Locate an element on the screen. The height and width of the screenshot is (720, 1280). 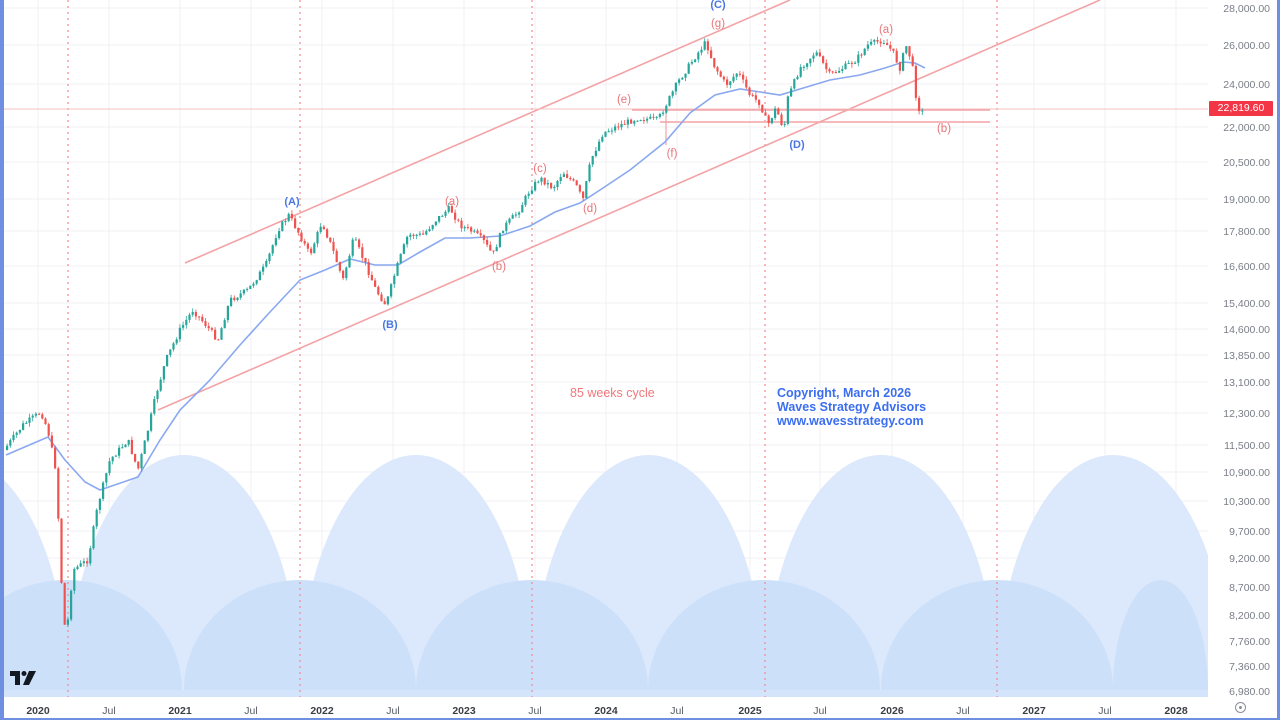
price-axis-label: 9,200.00 is located at coordinates (1249, 559).